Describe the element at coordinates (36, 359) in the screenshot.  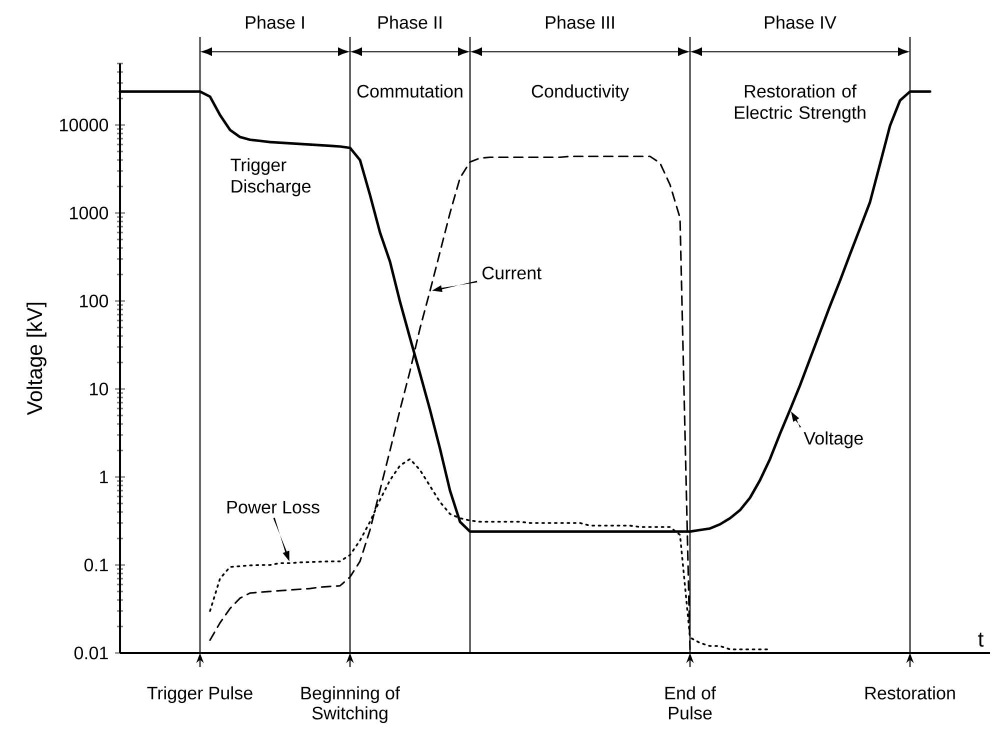
I see `y-axis-title: Voltage [kV]` at that location.